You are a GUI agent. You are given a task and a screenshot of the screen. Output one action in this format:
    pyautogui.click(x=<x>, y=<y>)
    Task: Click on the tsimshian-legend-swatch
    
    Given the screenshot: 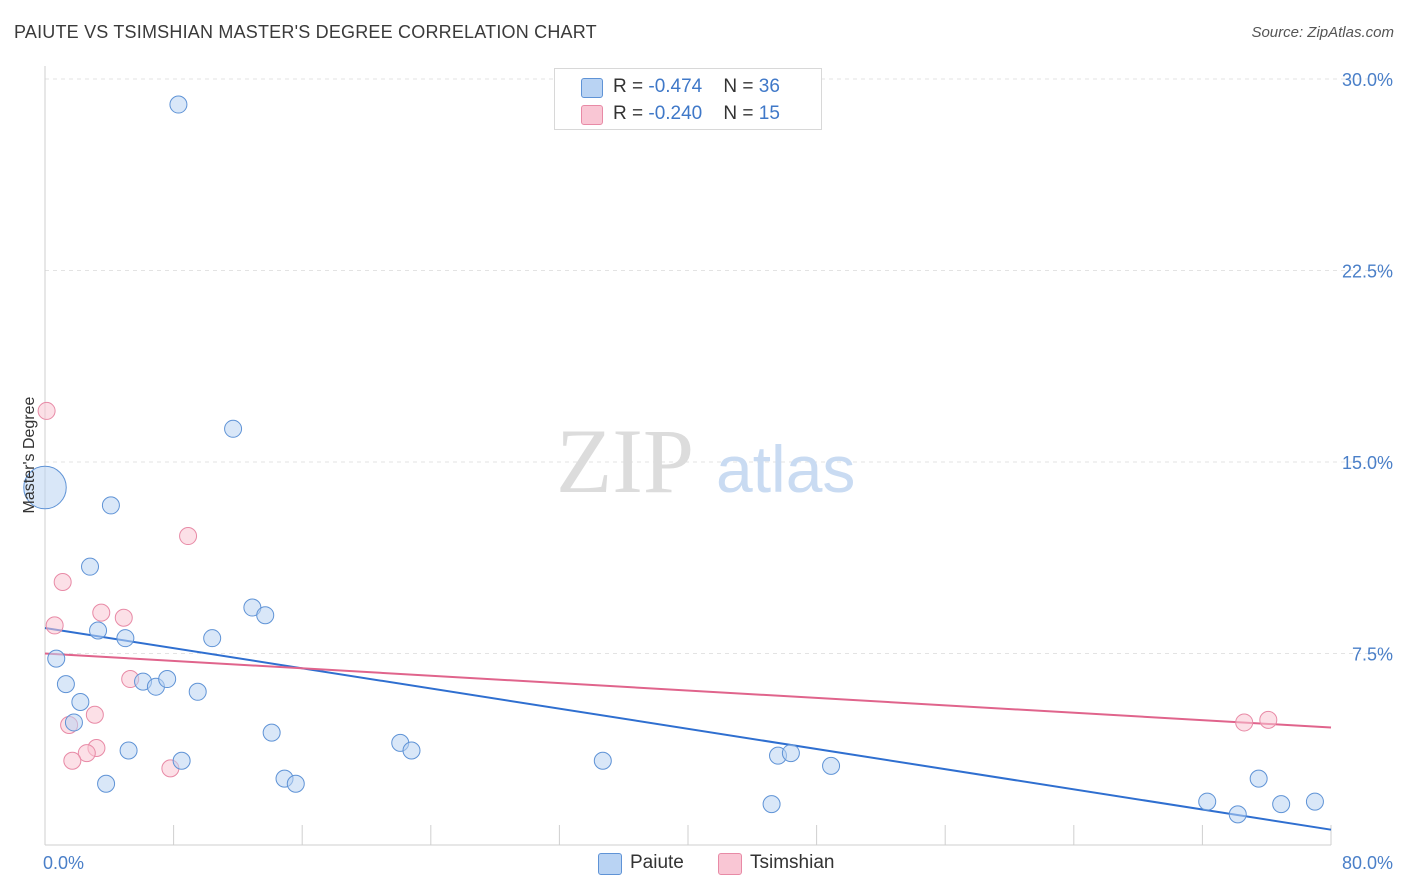 What is the action you would take?
    pyautogui.click(x=730, y=864)
    